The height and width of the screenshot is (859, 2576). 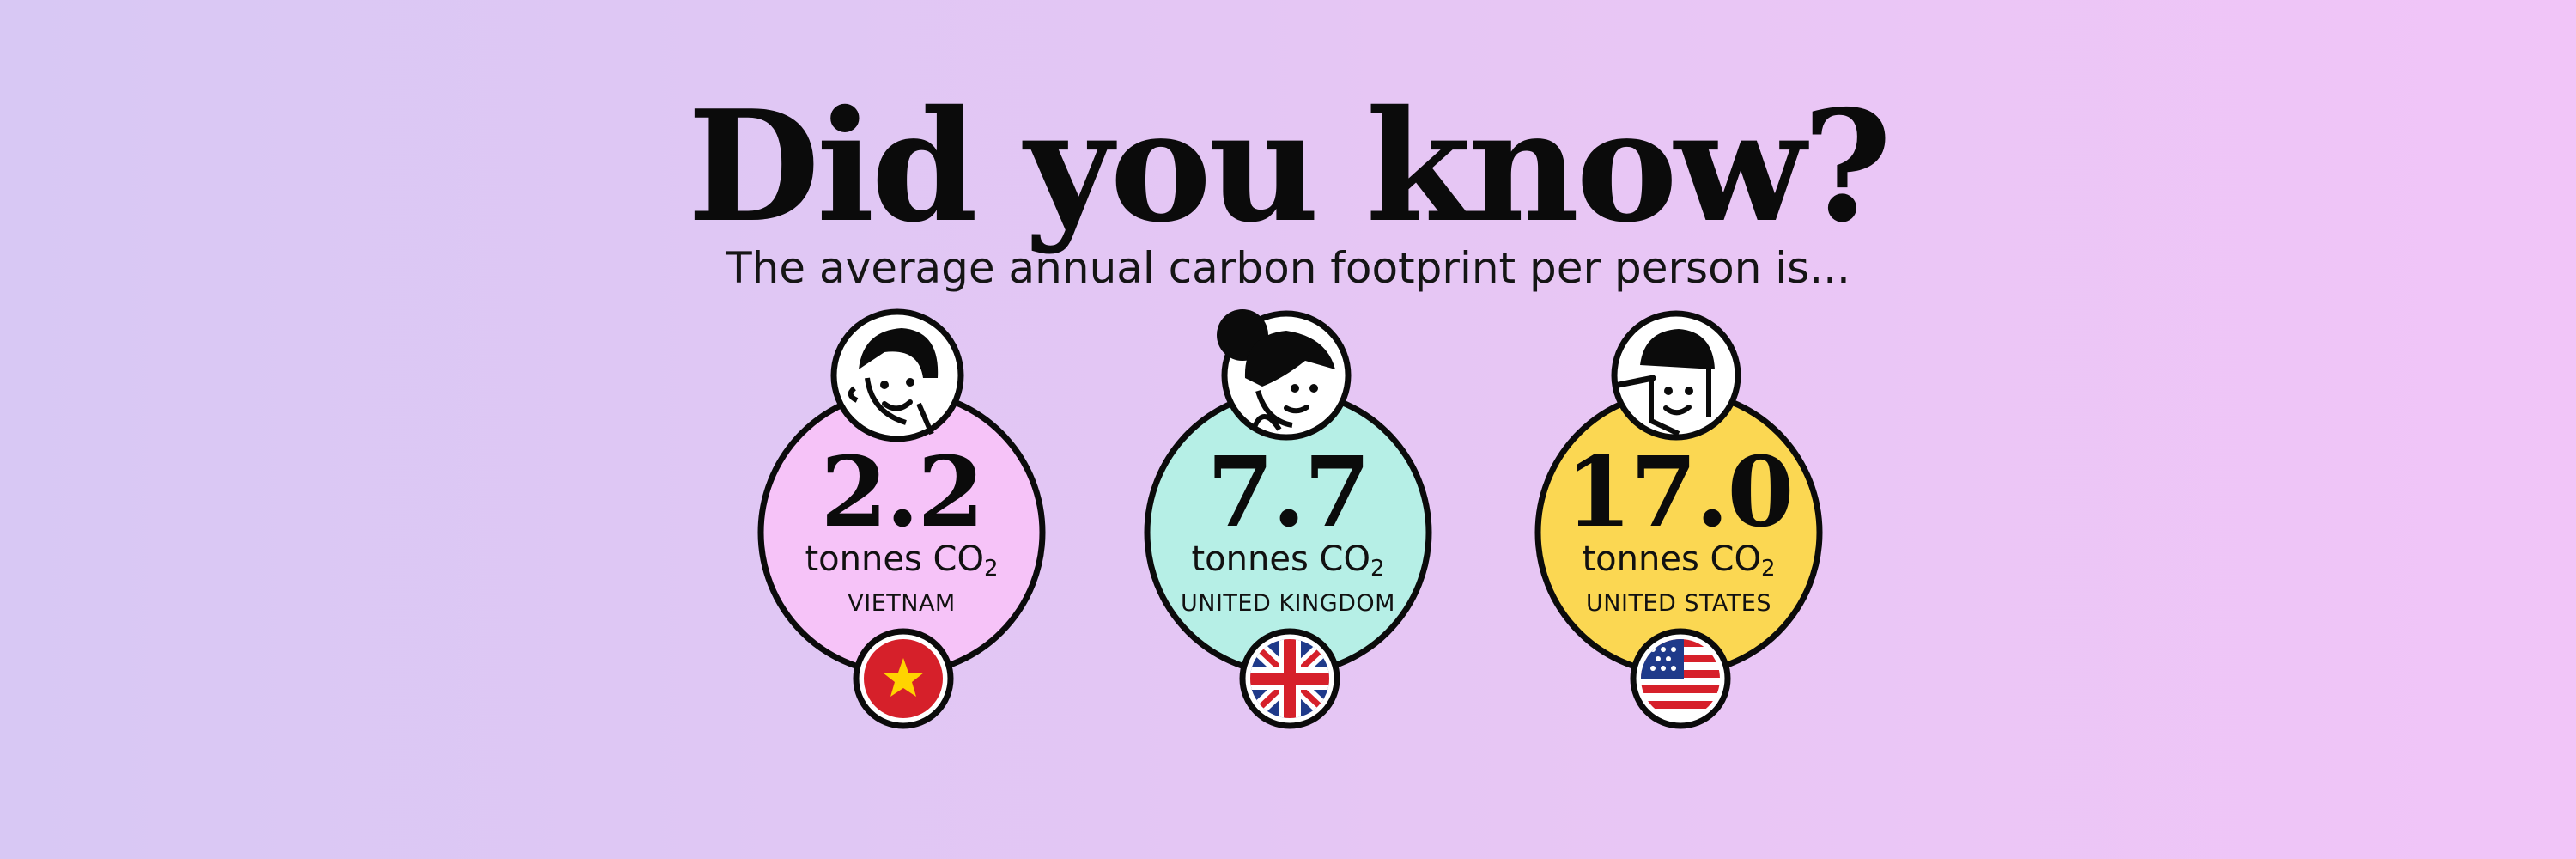 I want to click on card-uk: 7.7 tonnes CO2 UNITED KINGDOM, so click(x=1288, y=430).